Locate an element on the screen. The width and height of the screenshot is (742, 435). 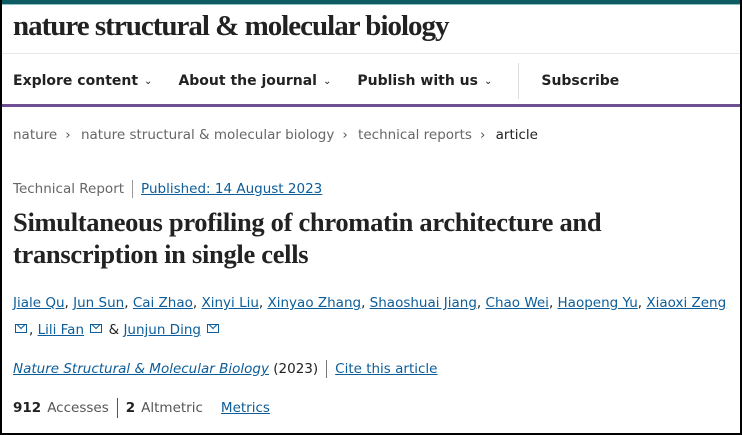
top-accent-bar is located at coordinates (371, 2).